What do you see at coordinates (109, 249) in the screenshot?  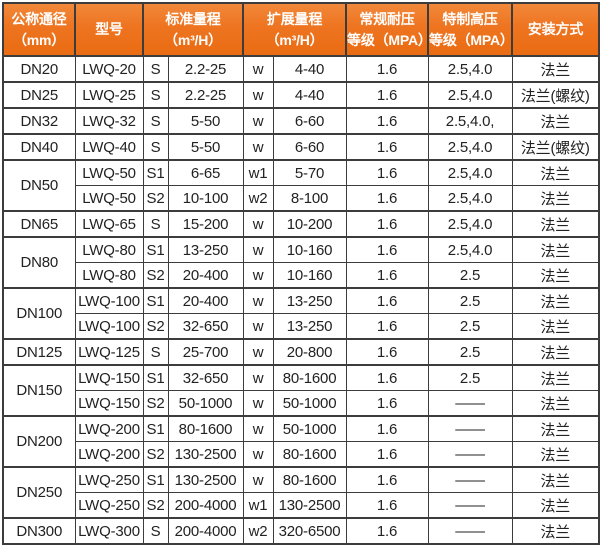 I see `model-cell: LWQ-80` at bounding box center [109, 249].